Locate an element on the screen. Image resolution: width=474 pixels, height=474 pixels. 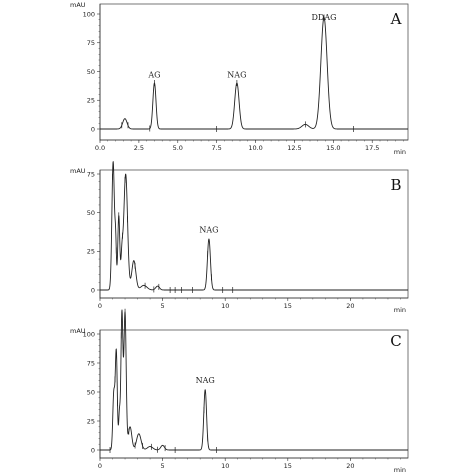
x-tick-label: 5.0 is located at coordinates (178, 148).